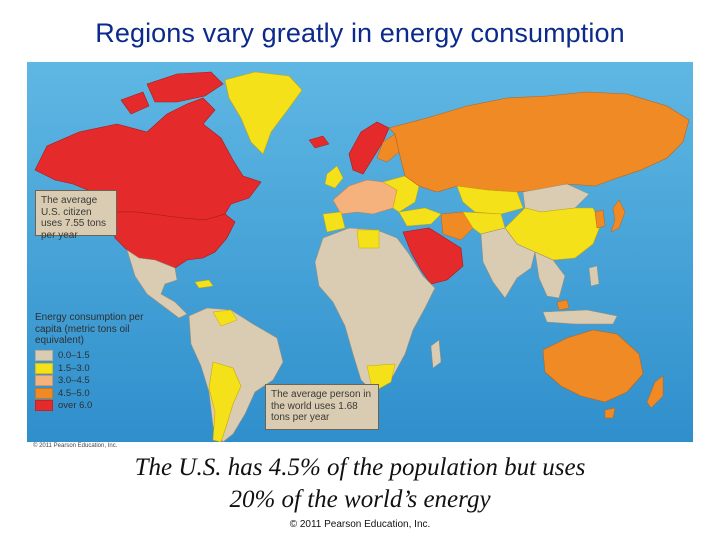 Image resolution: width=720 pixels, height=540 pixels. I want to click on arctic-islands, so click(185, 87).